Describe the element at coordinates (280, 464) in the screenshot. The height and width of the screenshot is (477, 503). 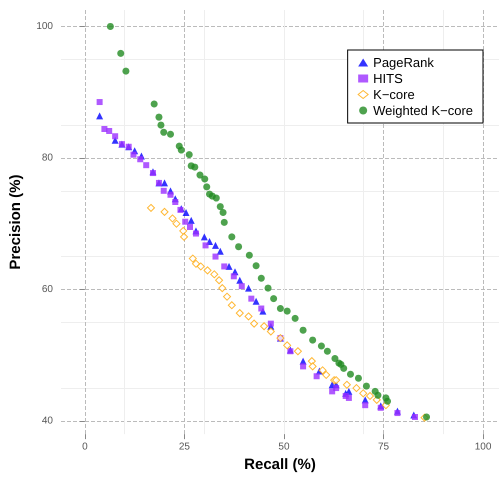
I see `x-axis-title: Recall (%)` at that location.